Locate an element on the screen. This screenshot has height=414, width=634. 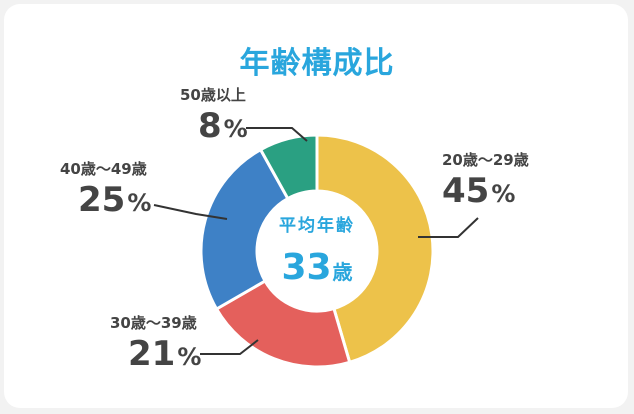
slice-label-30s: 30歳～39歳 21% is located at coordinates (156, 344).